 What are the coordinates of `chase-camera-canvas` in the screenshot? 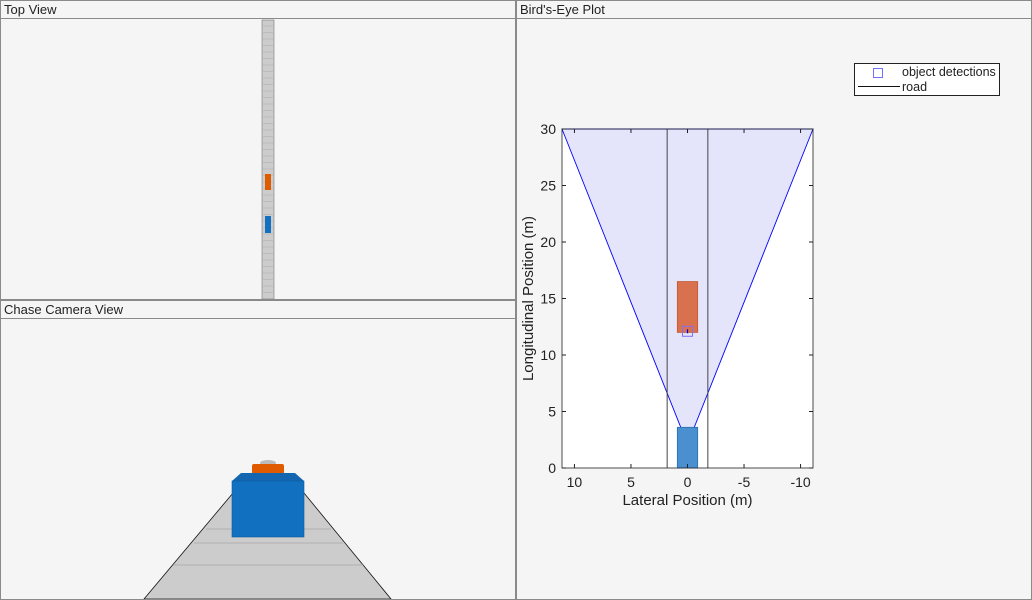 It's located at (267, 529).